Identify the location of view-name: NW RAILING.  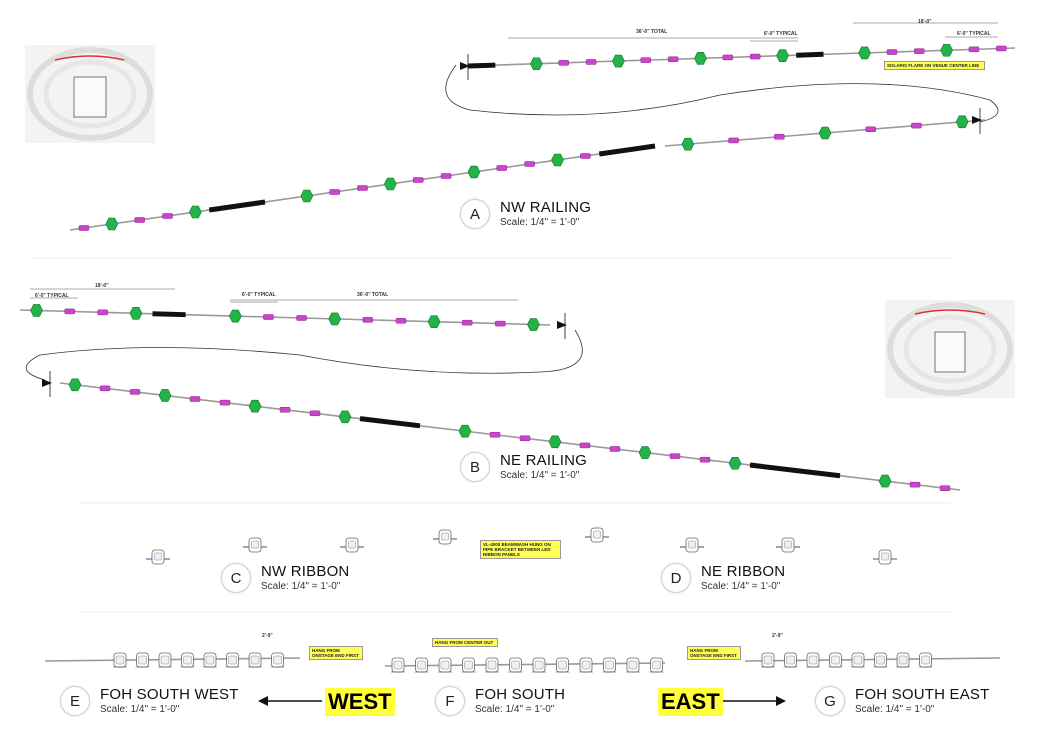
(546, 207).